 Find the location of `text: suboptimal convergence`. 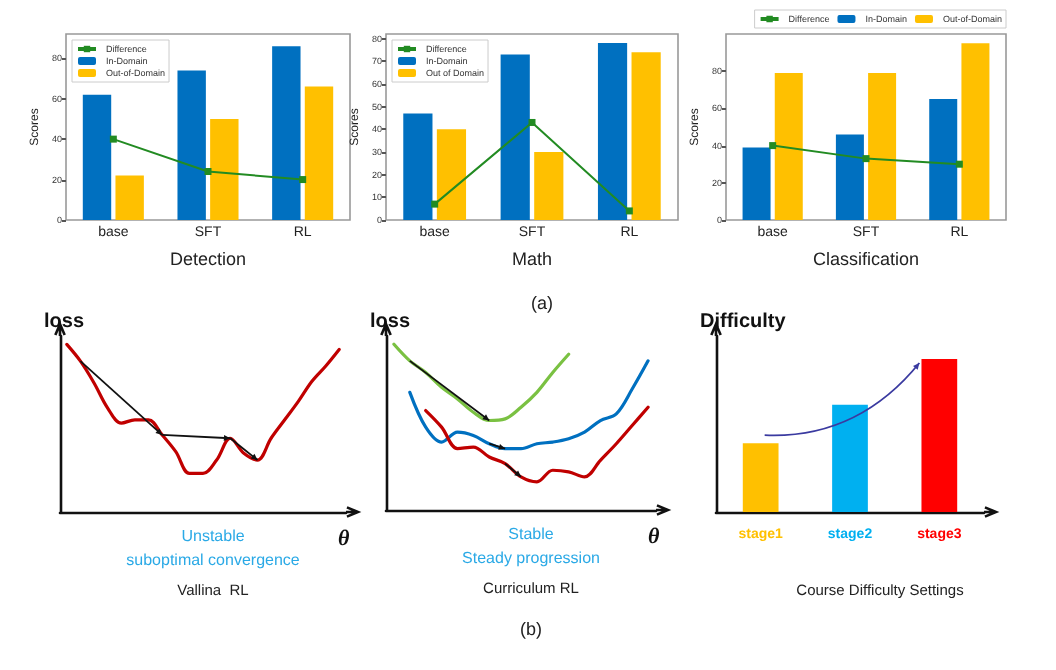

text: suboptimal convergence is located at coordinates (213, 560).